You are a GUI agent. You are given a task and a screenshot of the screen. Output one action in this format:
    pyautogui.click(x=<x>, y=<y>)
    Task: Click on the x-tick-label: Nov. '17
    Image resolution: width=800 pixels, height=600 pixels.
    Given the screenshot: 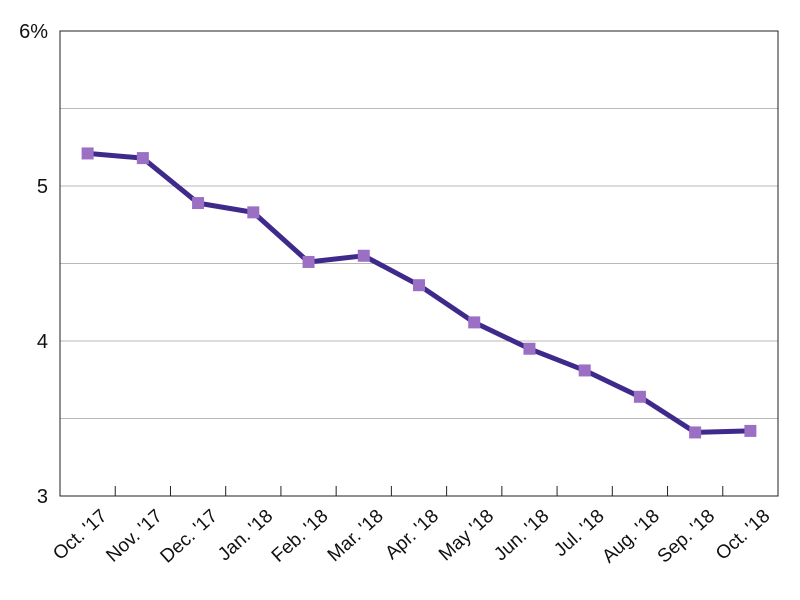 What is the action you would take?
    pyautogui.click(x=134, y=536)
    